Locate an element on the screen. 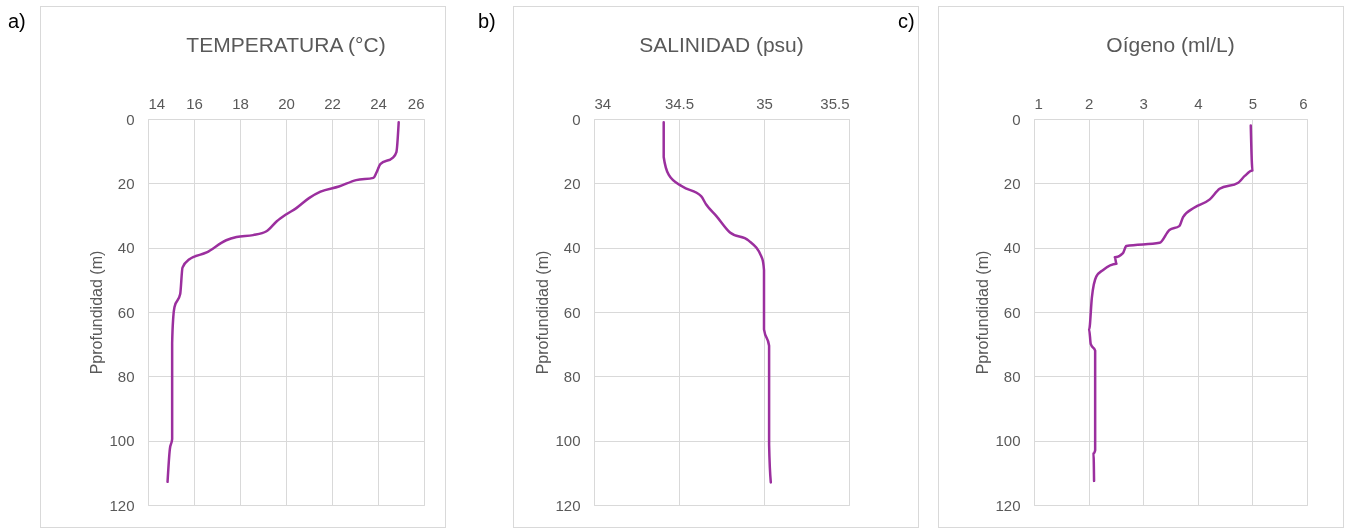 This screenshot has width=1348, height=532. chart-title: TEMPERATURA (°C) is located at coordinates (286, 44).